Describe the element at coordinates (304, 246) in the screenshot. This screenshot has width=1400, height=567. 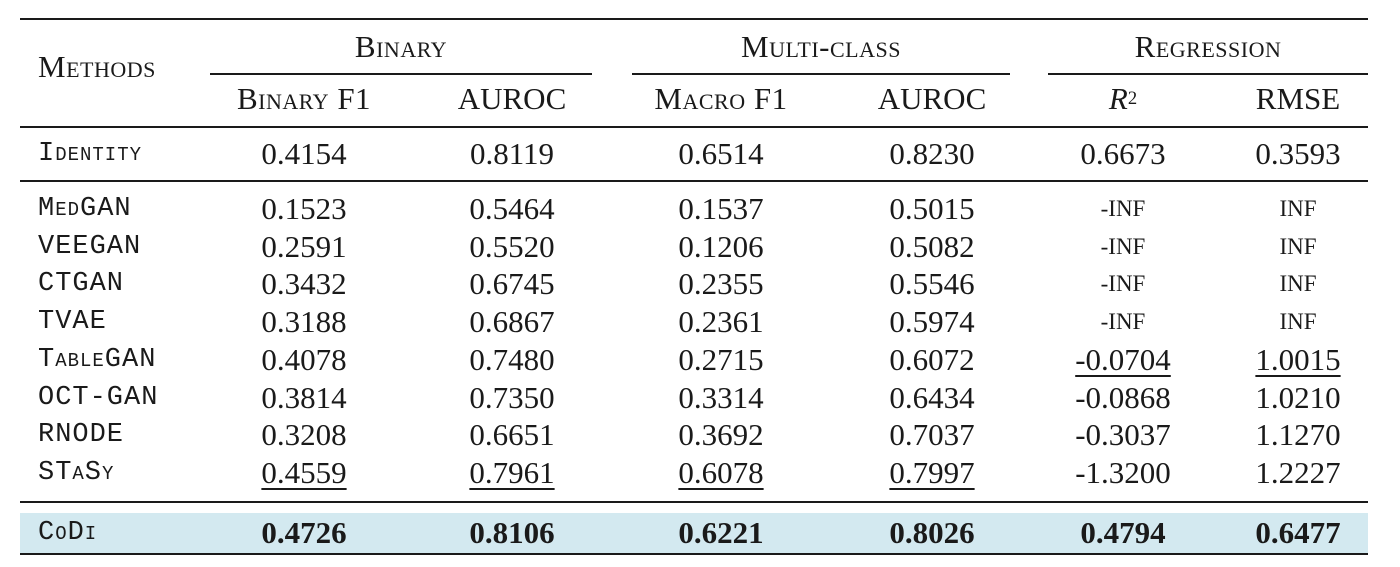
I see `cell-binary-f1: 0.2591` at that location.